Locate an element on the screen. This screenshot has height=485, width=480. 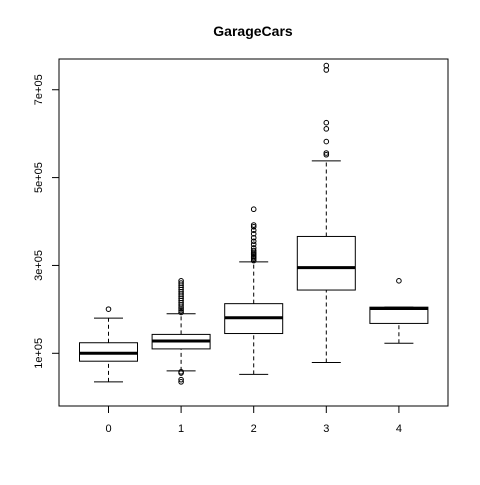
x-tick-label: 1 is located at coordinates (181, 429).